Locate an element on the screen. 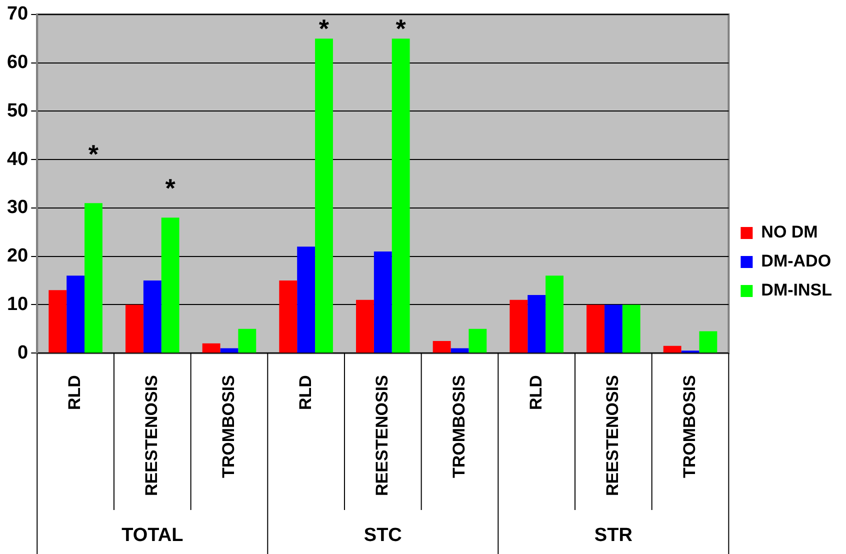  y-tick-label: 70 is located at coordinates (17, 14).